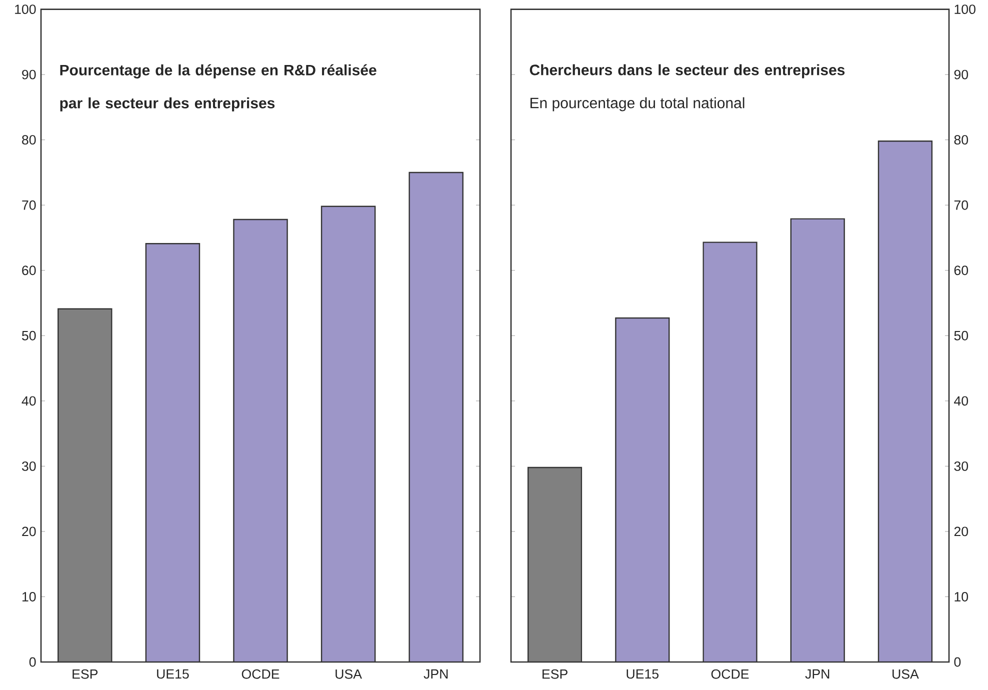  I want to click on text: Chercheurs dans le secteur des entreprises, so click(687, 71).